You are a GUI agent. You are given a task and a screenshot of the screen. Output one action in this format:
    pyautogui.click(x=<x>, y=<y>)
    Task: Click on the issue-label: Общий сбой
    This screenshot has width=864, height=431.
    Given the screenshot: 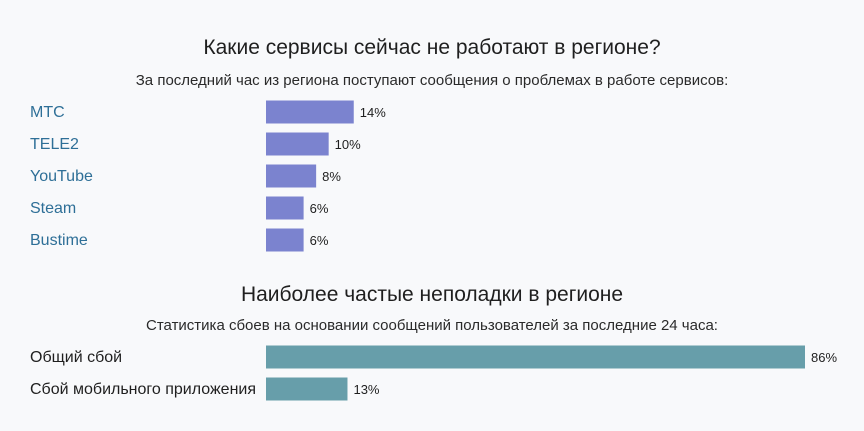 What is the action you would take?
    pyautogui.click(x=76, y=357)
    